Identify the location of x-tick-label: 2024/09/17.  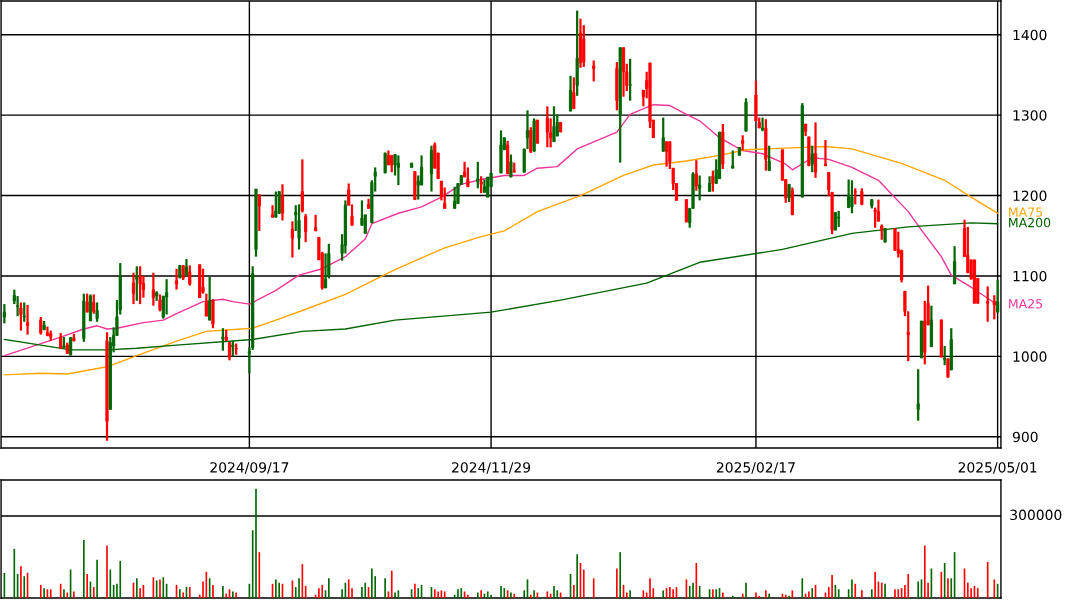
(249, 468).